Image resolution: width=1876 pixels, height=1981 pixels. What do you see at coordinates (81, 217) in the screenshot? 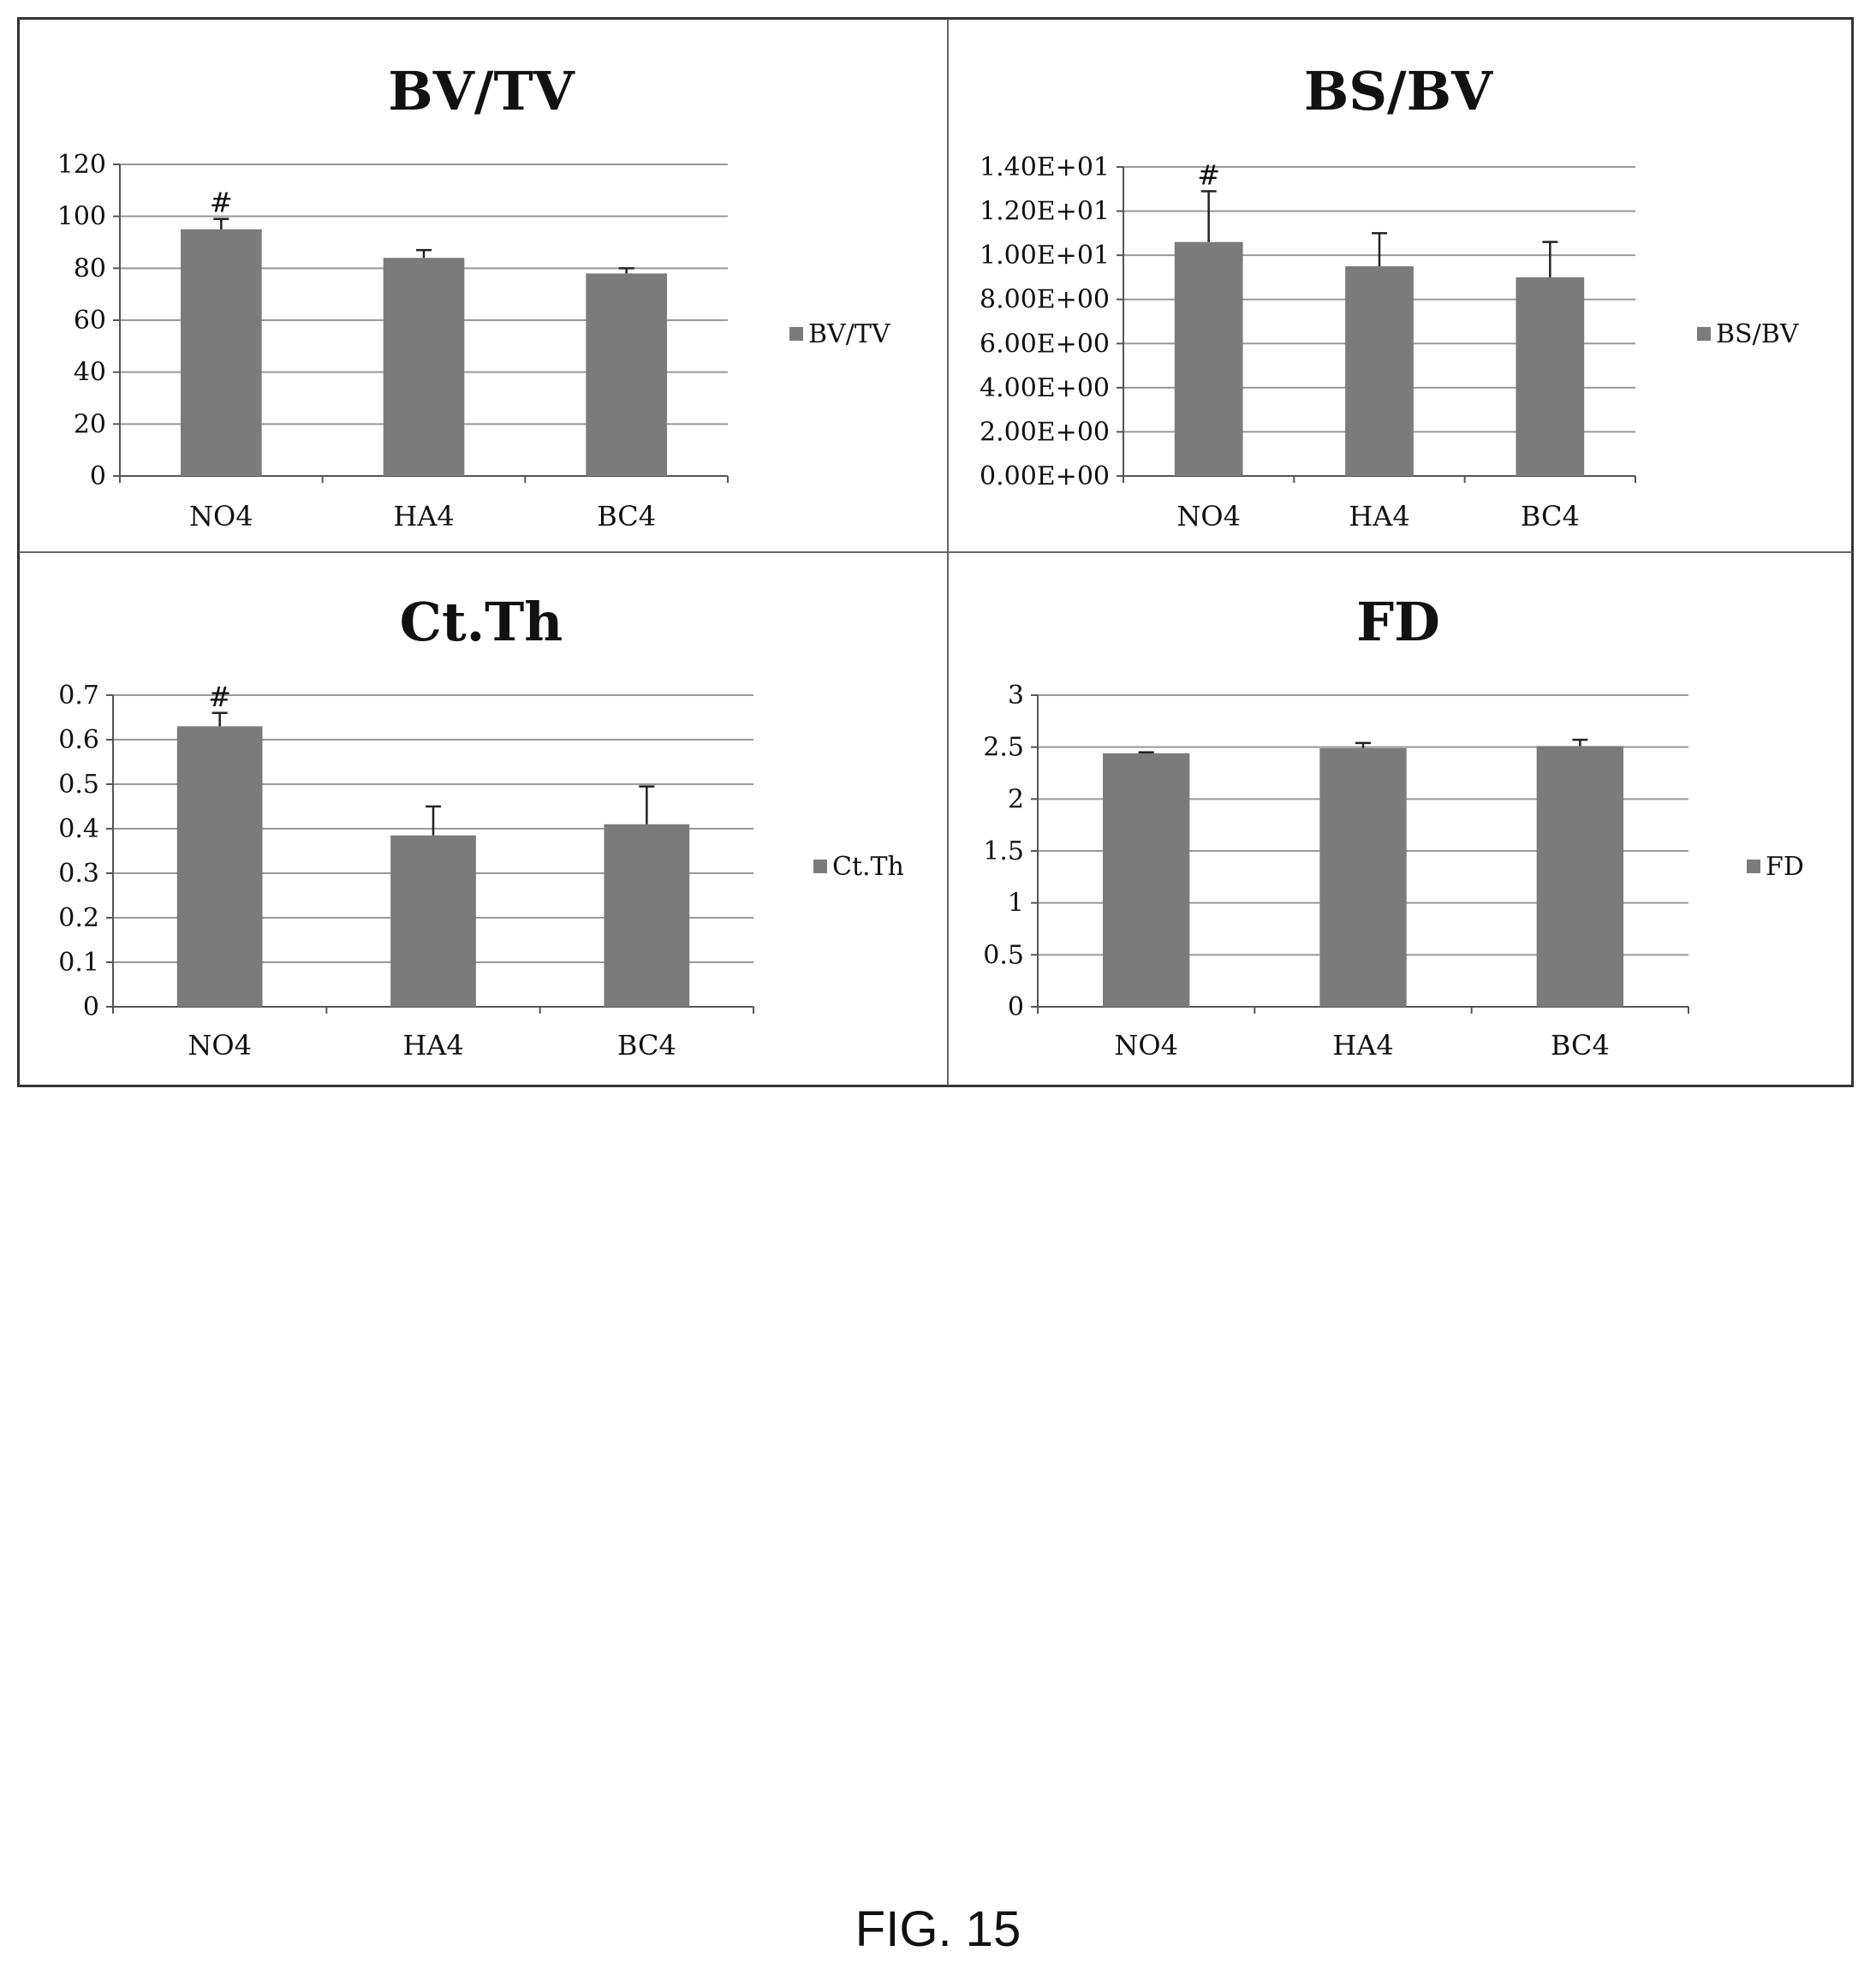
I see `y-tick-label: 100` at bounding box center [81, 217].